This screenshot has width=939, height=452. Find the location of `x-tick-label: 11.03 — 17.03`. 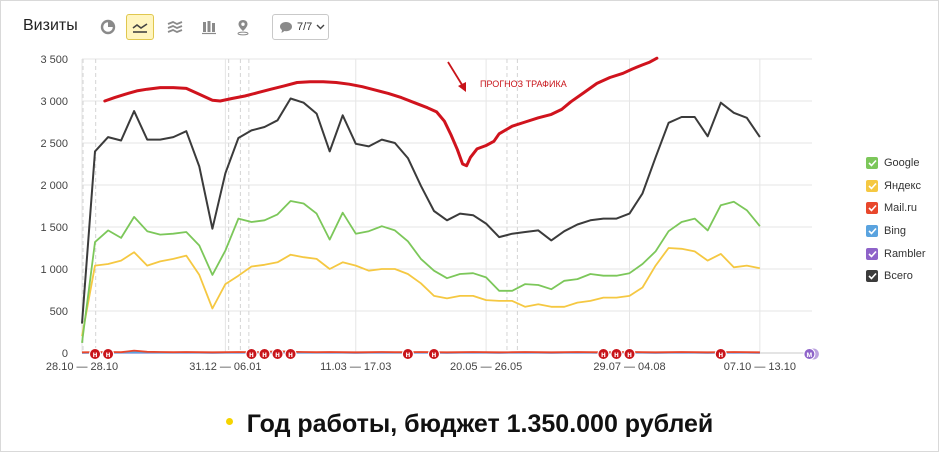

x-tick-label: 11.03 — 17.03 is located at coordinates (355, 367).